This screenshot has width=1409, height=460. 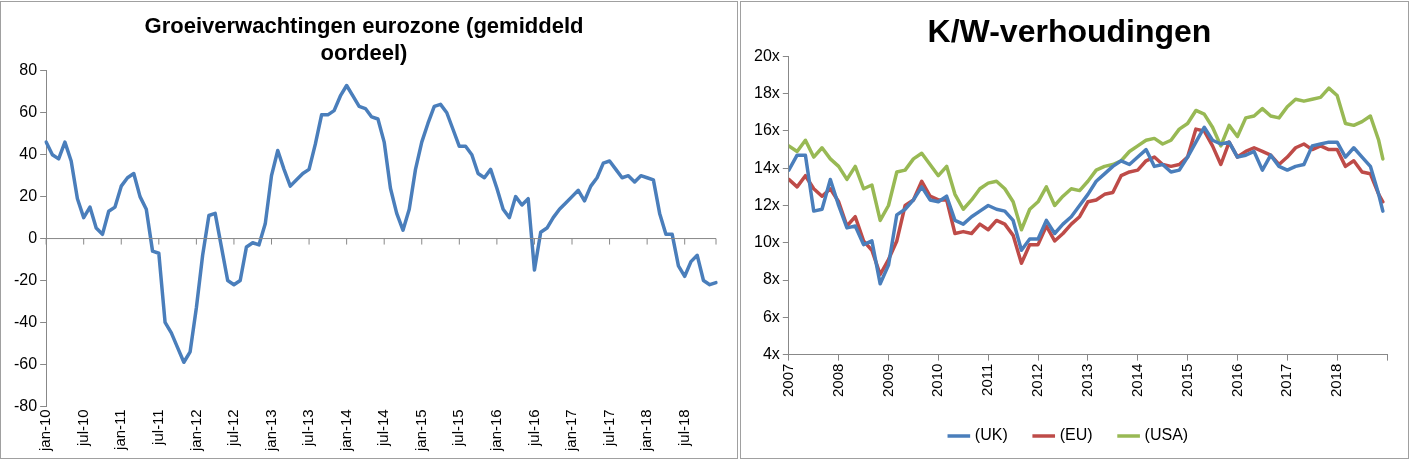 What do you see at coordinates (195, 431) in the screenshot?
I see `x-tick-label: jan-12` at bounding box center [195, 431].